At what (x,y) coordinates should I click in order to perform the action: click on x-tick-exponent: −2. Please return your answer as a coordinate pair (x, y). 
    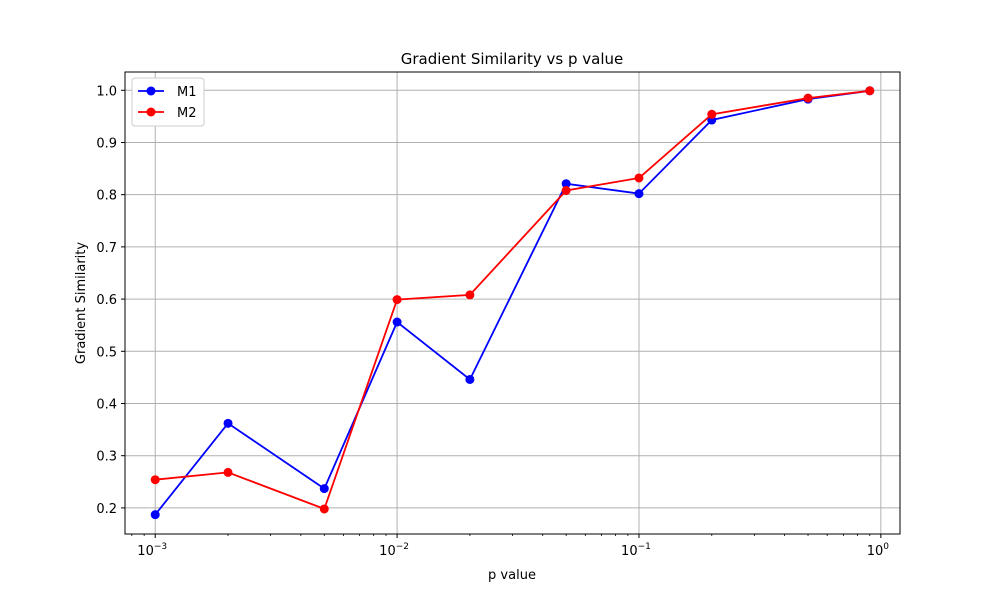
    Looking at the image, I should click on (402, 547).